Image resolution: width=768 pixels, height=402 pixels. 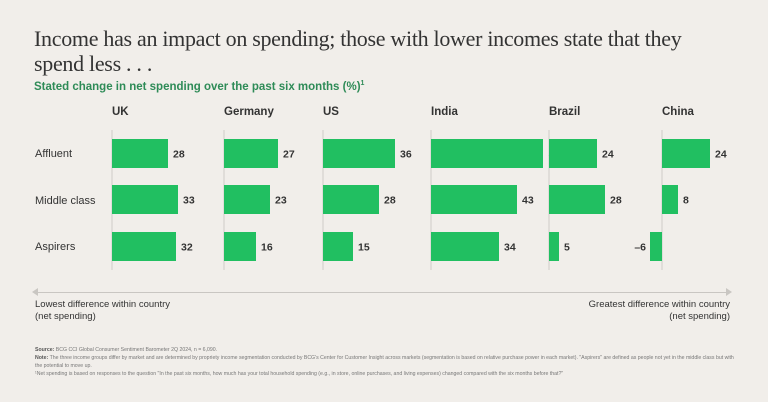 I want to click on greatest-difference-line2: (net spending), so click(x=699, y=316).